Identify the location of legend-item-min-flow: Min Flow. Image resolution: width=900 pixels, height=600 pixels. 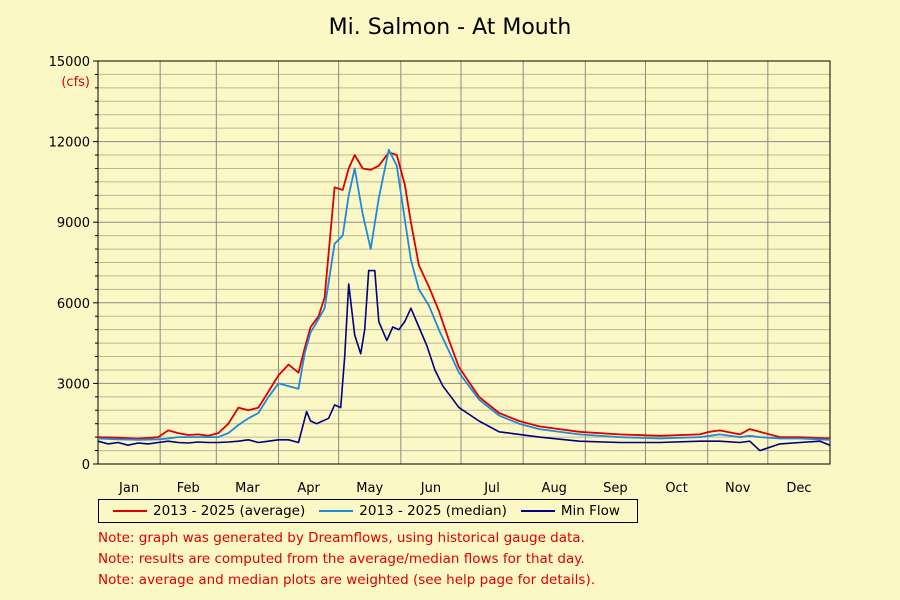
(570, 511).